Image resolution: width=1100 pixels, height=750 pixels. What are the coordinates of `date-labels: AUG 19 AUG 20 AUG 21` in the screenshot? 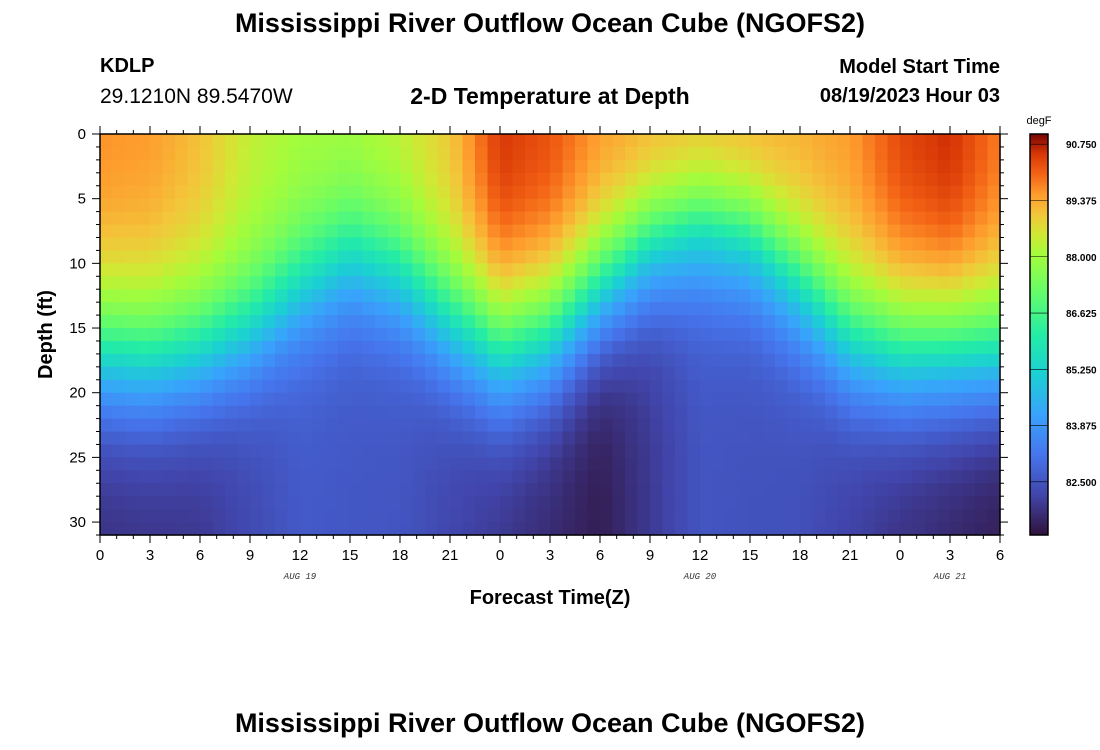 It's located at (624, 577).